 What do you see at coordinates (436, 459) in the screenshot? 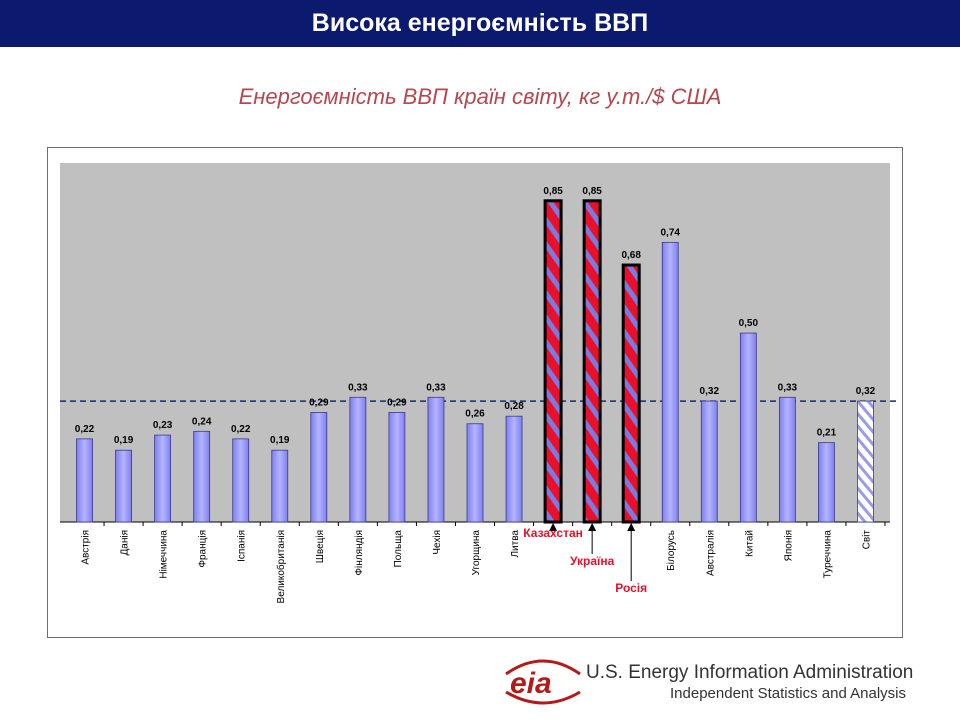
I see `bar-Чехія` at bounding box center [436, 459].